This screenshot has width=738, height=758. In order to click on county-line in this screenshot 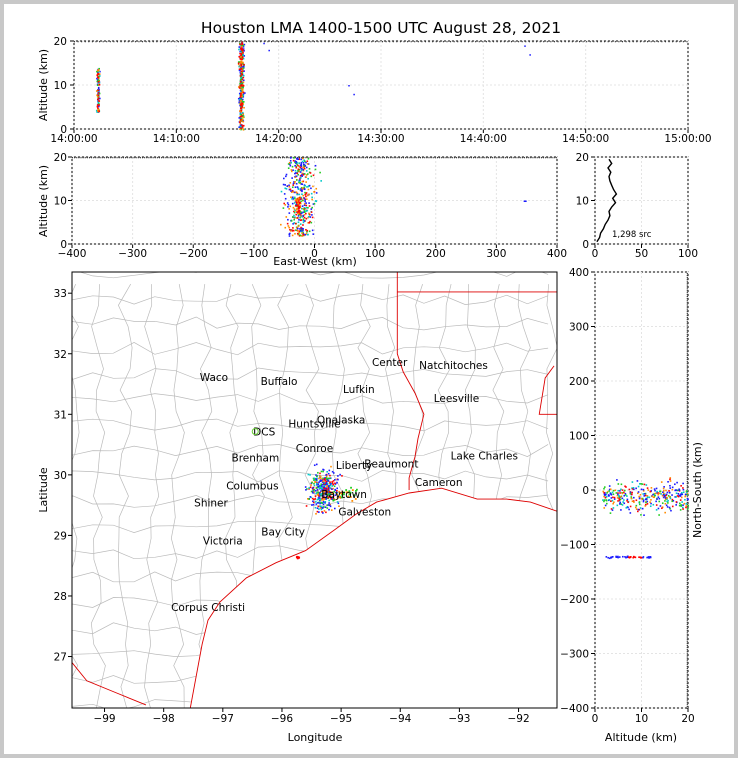, I will do `click(310, 323)`.